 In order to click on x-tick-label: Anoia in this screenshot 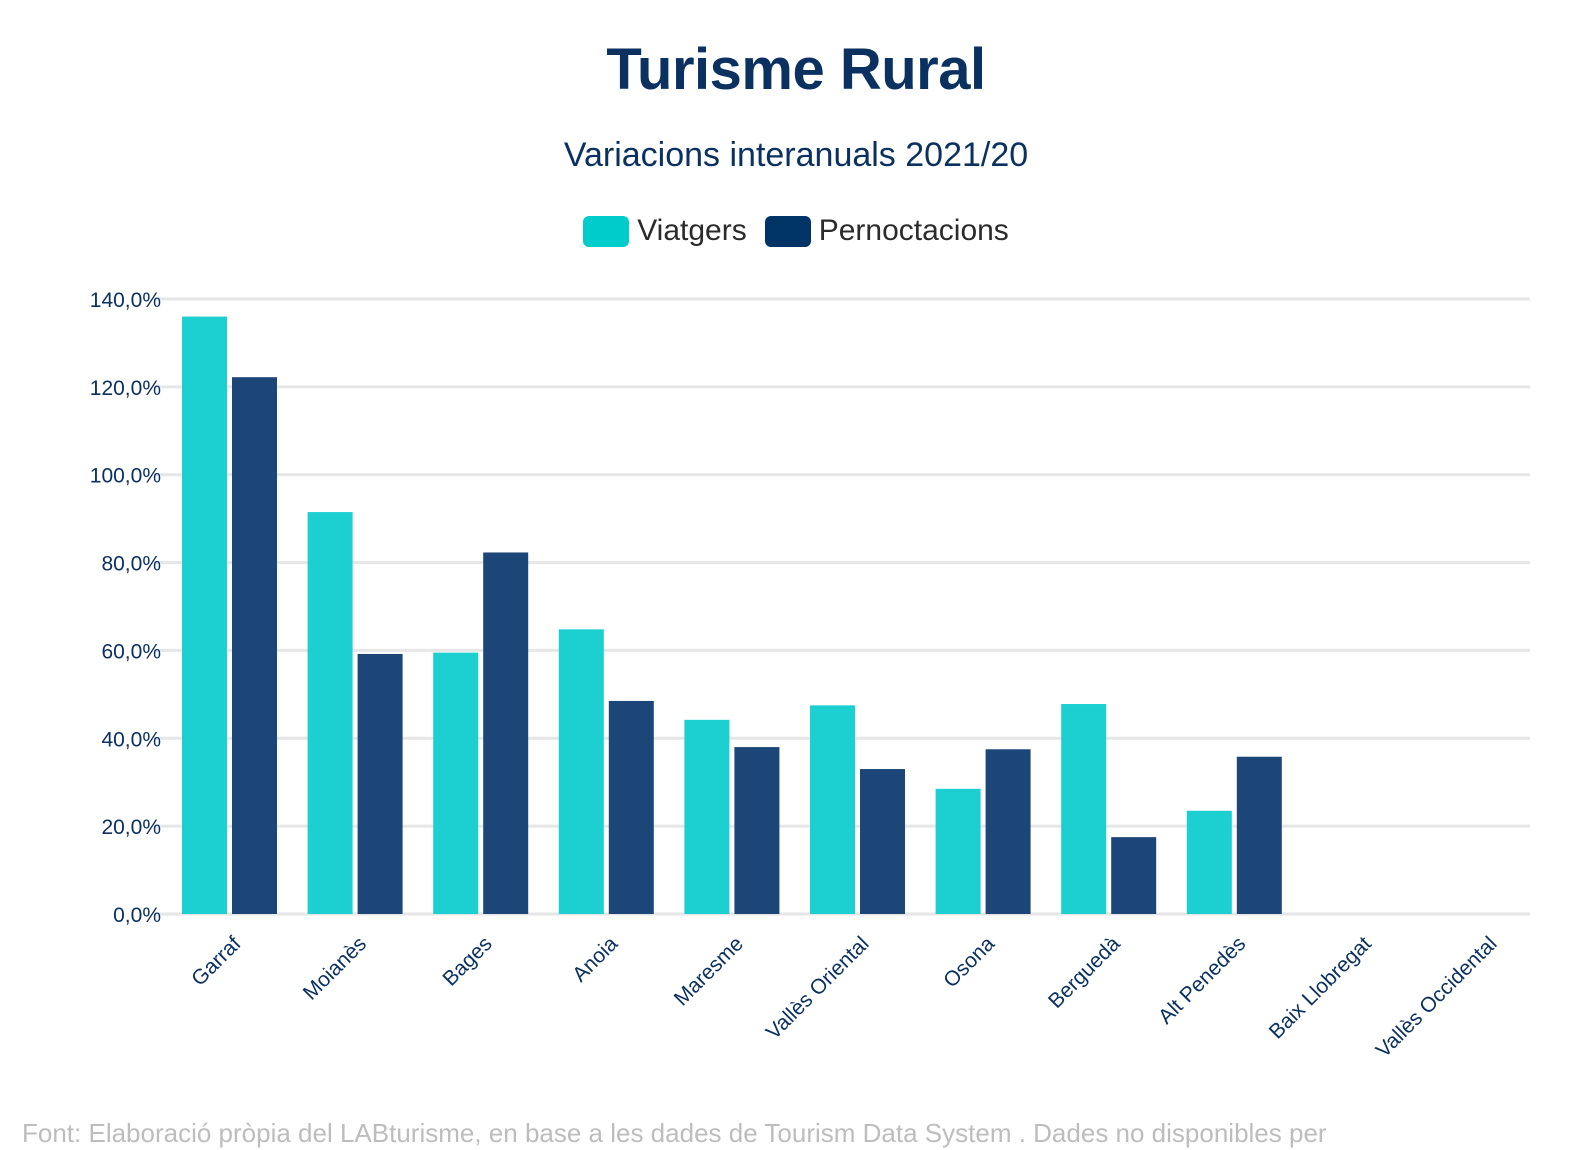, I will do `click(595, 959)`.